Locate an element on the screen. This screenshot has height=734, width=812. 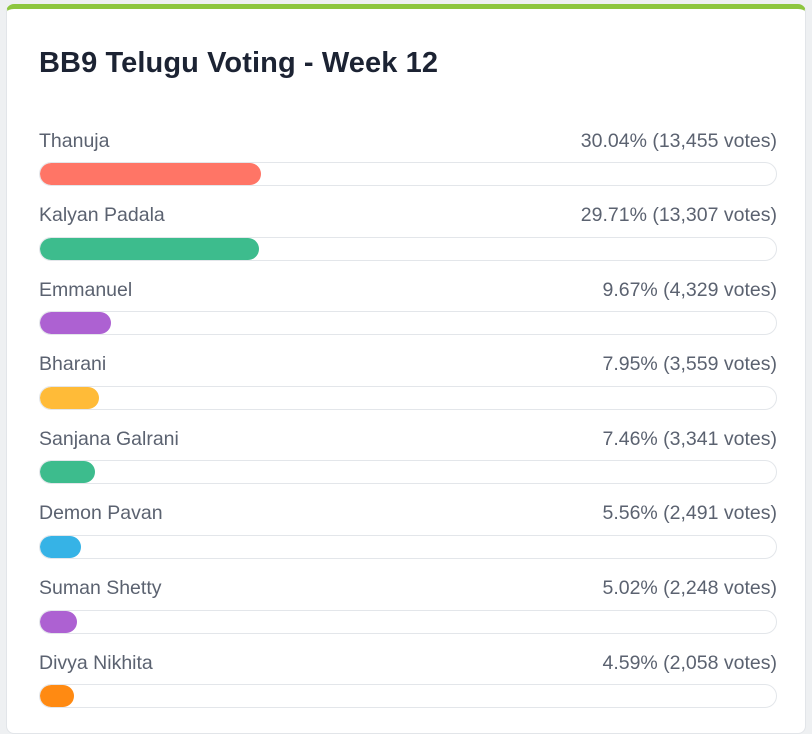
candidate-name: Divya Nikhita is located at coordinates (96, 662).